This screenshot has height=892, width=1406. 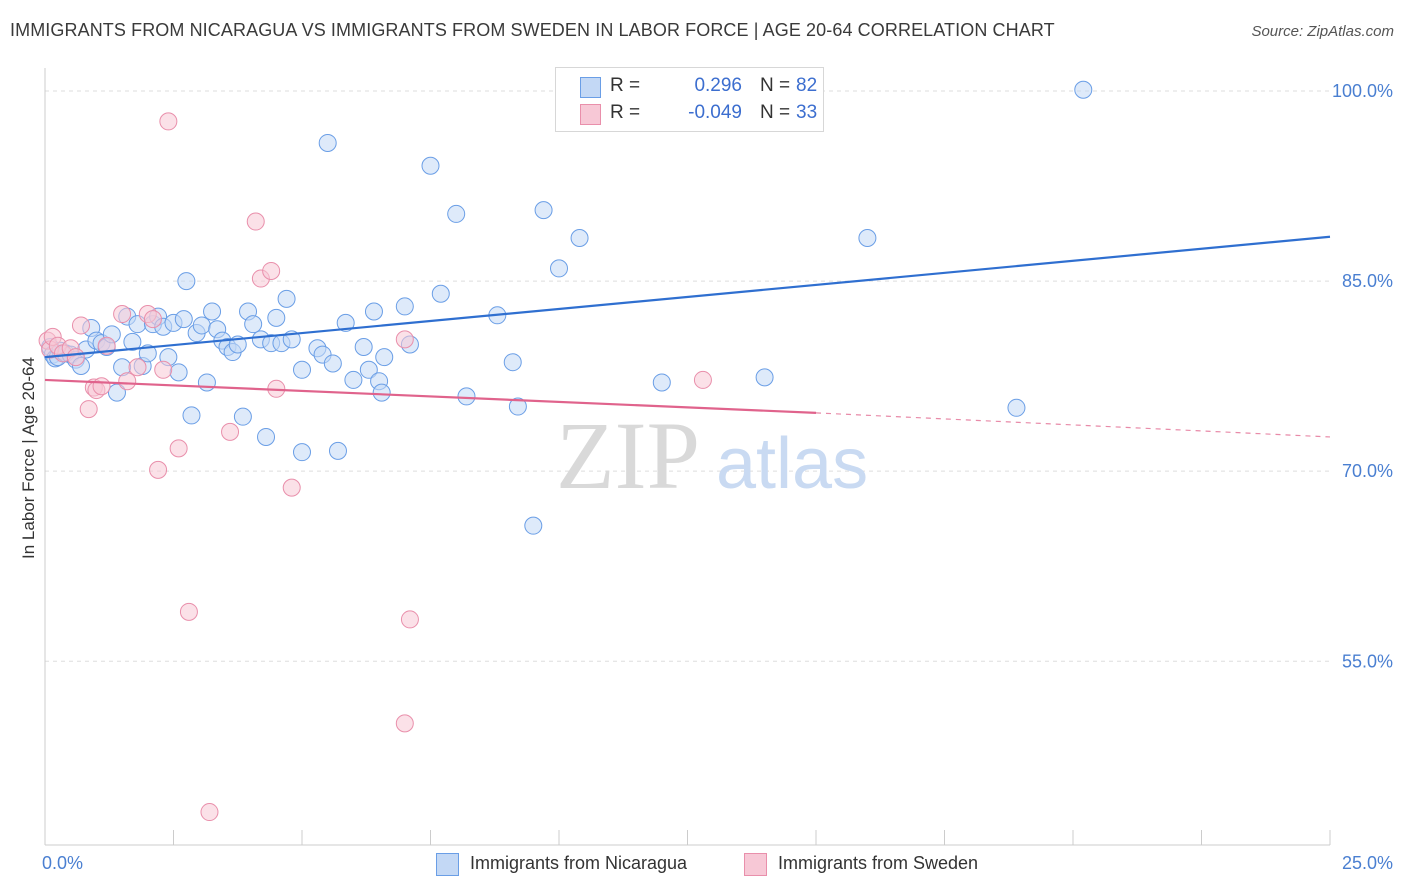 I want to click on y-tick-label: 85.0%, so click(x=1367, y=281).